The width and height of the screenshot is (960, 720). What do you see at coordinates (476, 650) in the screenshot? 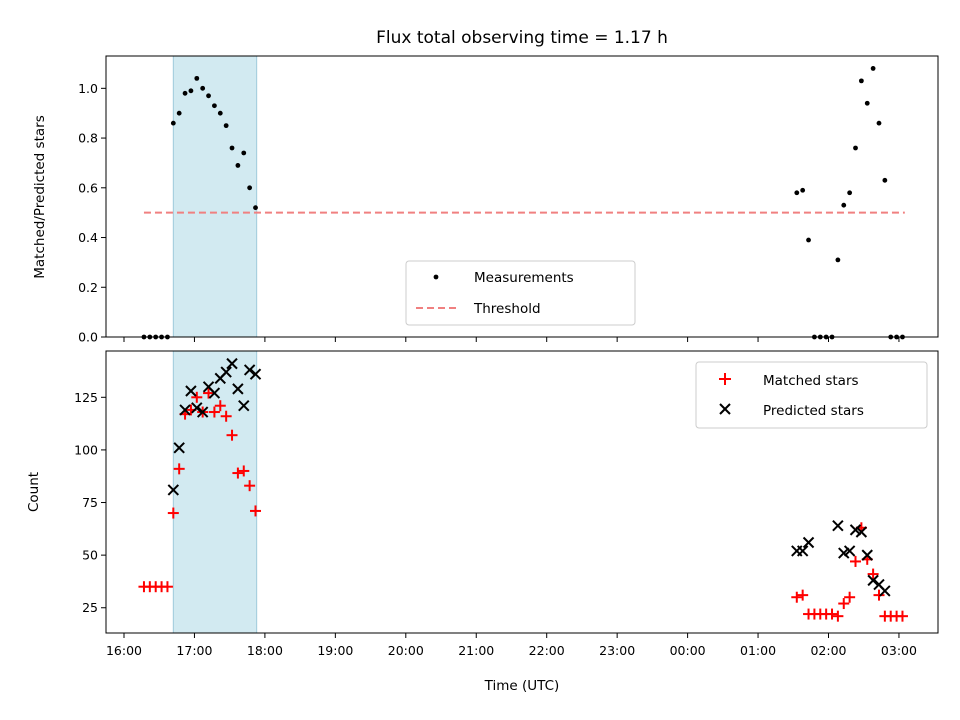
I see `x-tick-label: 21:00` at bounding box center [476, 650].